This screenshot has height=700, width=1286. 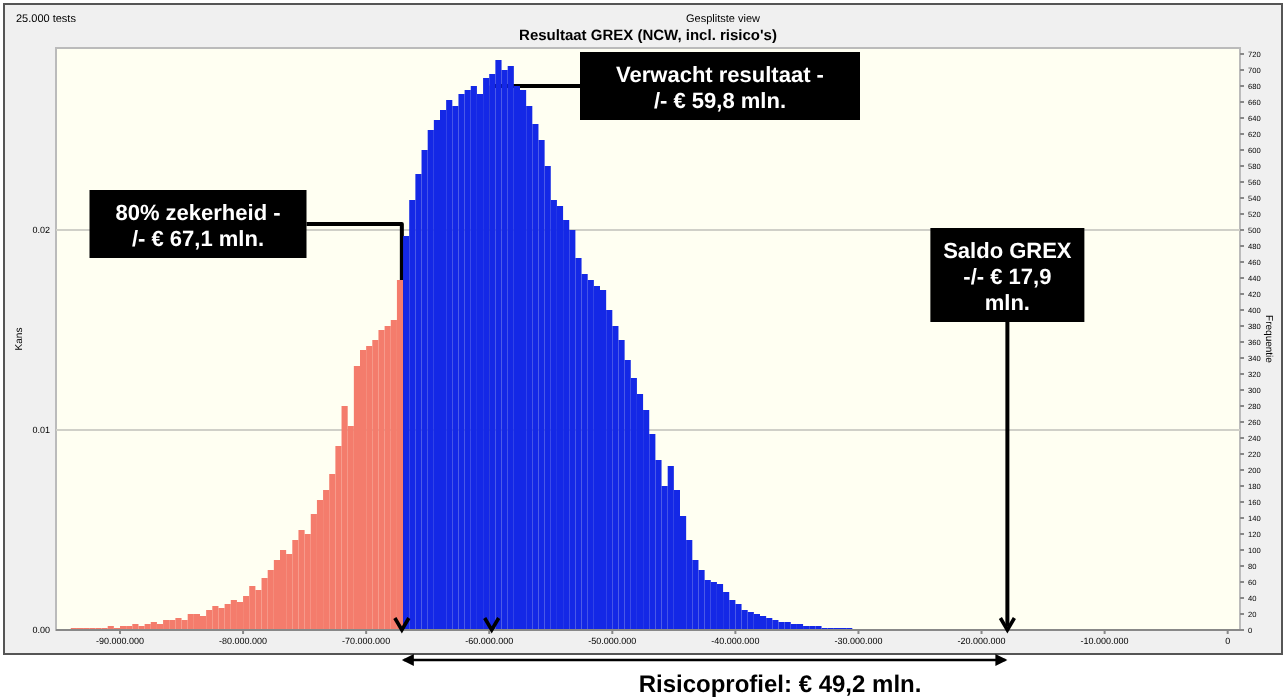 I want to click on text: Risicoprofiel: € 49,2 mln., so click(x=780, y=684).